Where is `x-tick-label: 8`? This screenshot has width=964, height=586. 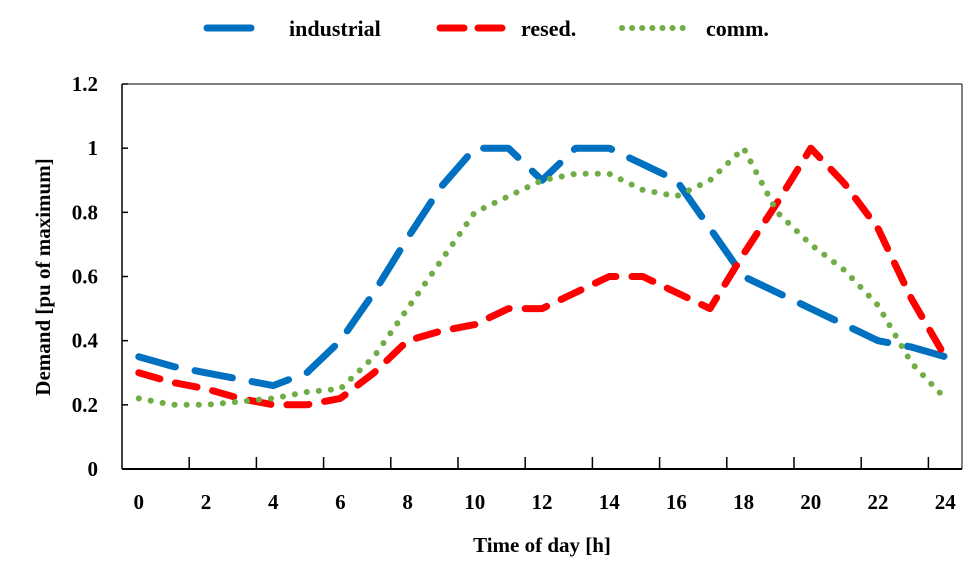 x-tick-label: 8 is located at coordinates (407, 502).